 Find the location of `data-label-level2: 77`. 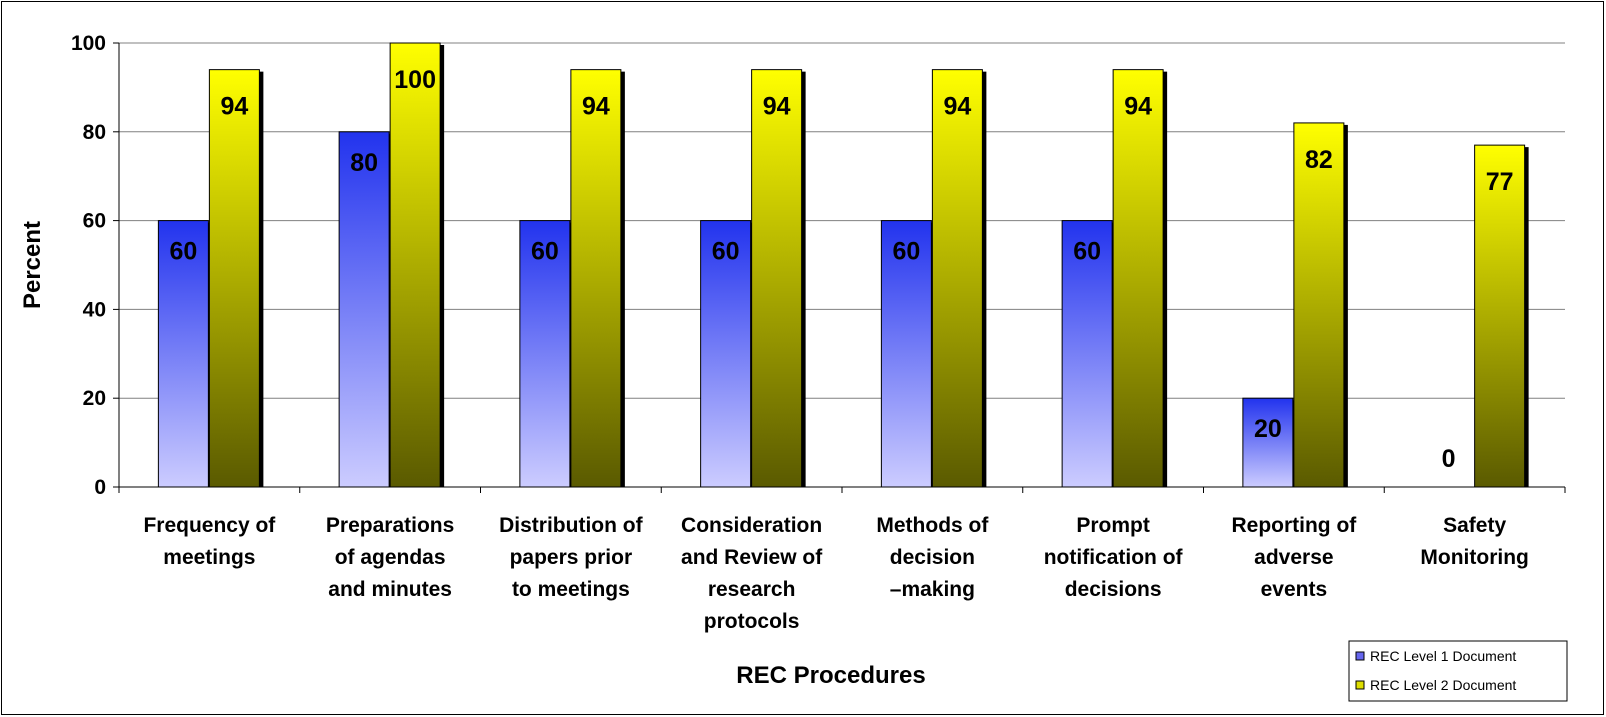

data-label-level2: 77 is located at coordinates (1500, 182).